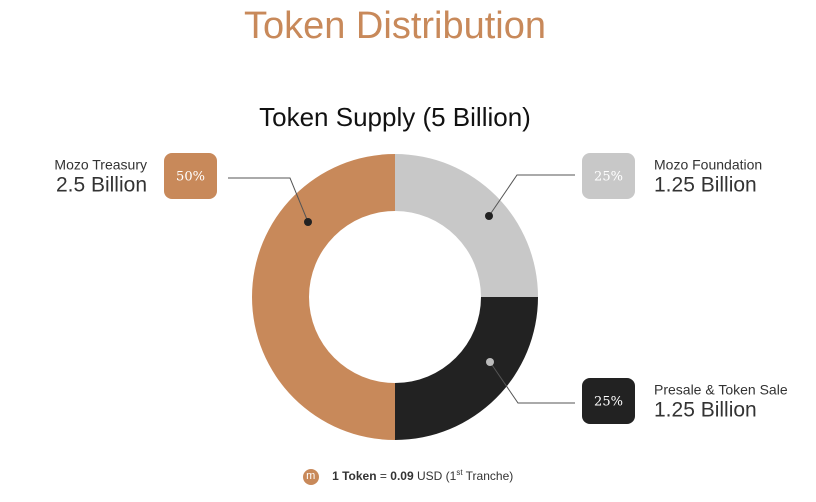 Image resolution: width=816 pixels, height=502 pixels. What do you see at coordinates (354, 476) in the screenshot?
I see `footer-text: 1 Token` at bounding box center [354, 476].